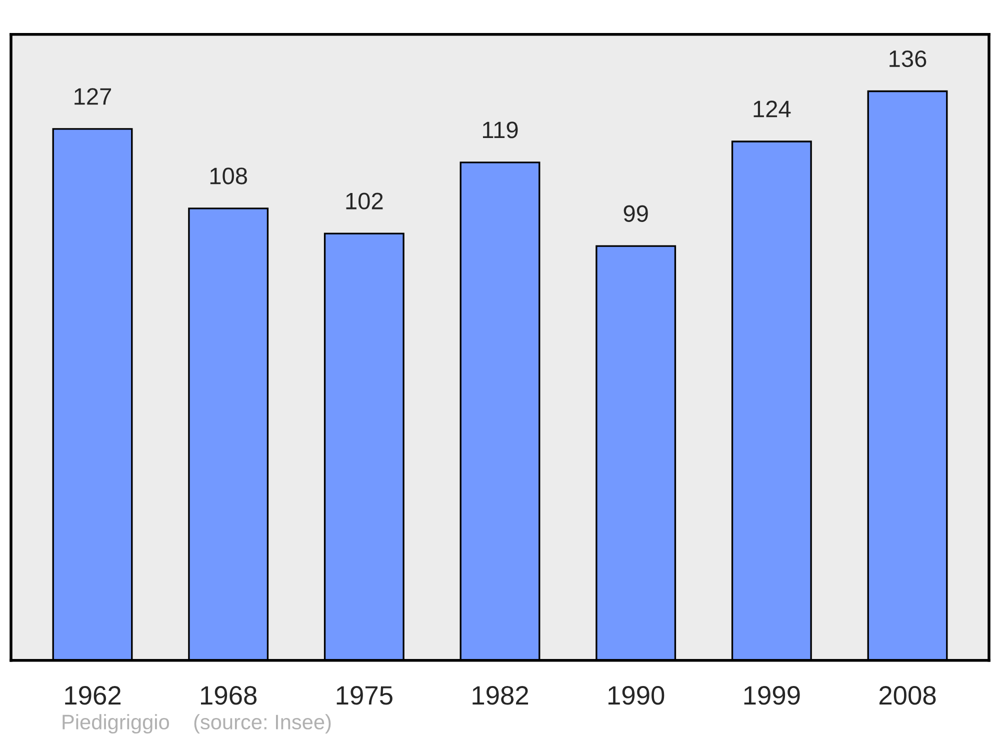  What do you see at coordinates (907, 695) in the screenshot?
I see `x-tick-label: 2008` at bounding box center [907, 695].